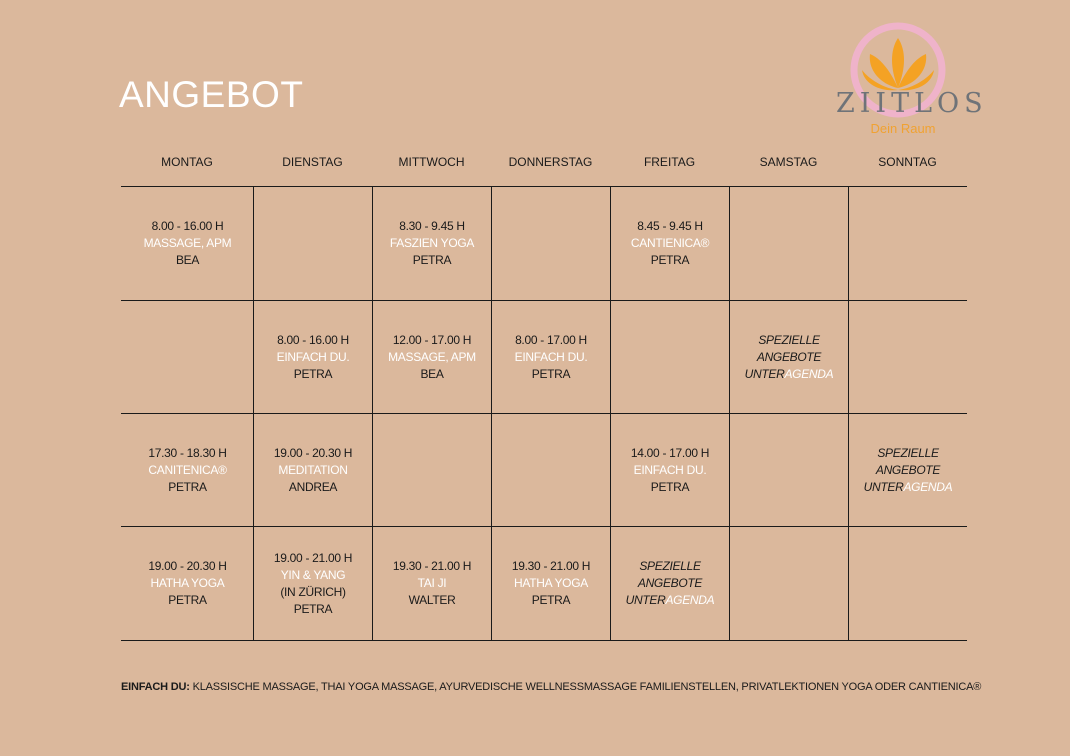 The width and height of the screenshot is (1070, 756). I want to click on cell-text: TAI JI, so click(432, 583).